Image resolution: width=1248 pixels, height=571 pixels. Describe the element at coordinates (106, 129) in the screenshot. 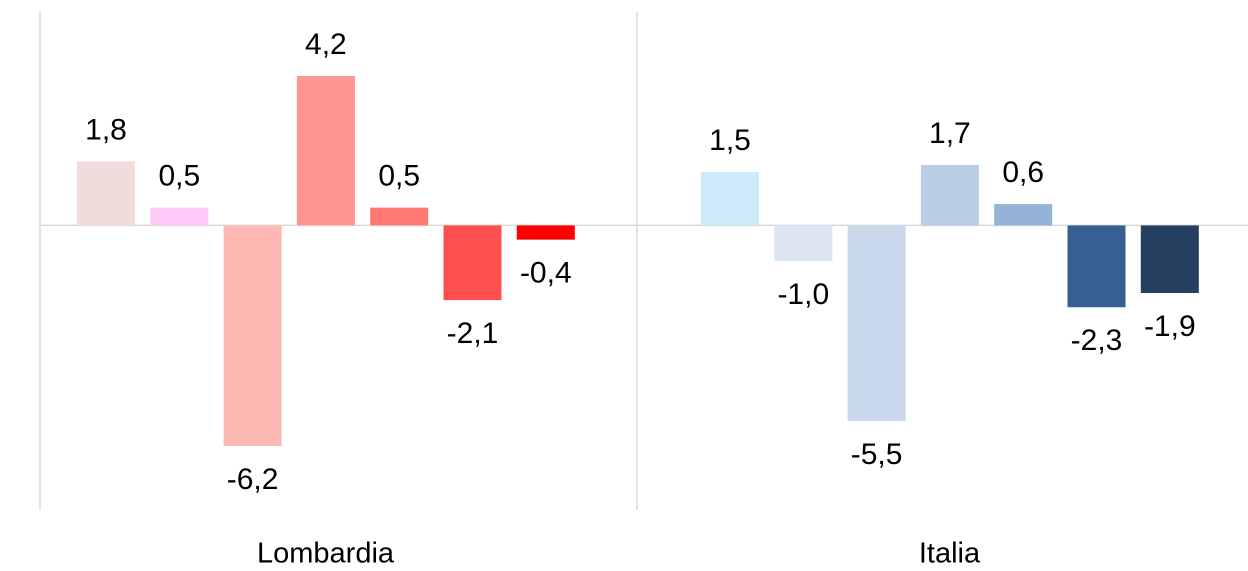

I see `data-label: 1,8` at that location.